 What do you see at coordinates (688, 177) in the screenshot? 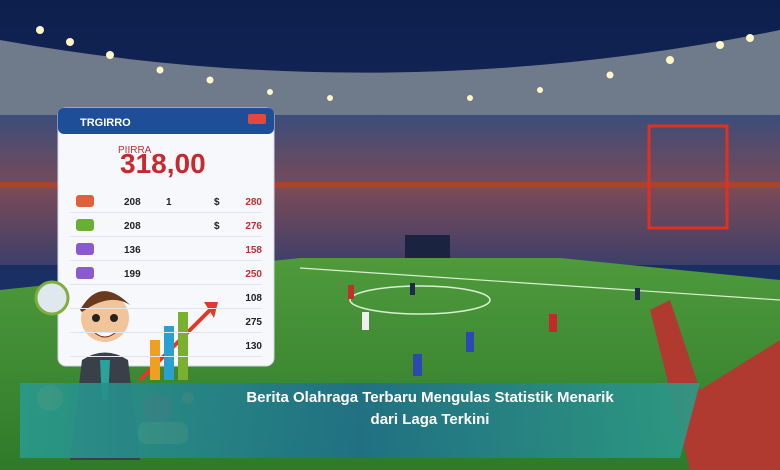
I see `highlight-box` at bounding box center [688, 177].